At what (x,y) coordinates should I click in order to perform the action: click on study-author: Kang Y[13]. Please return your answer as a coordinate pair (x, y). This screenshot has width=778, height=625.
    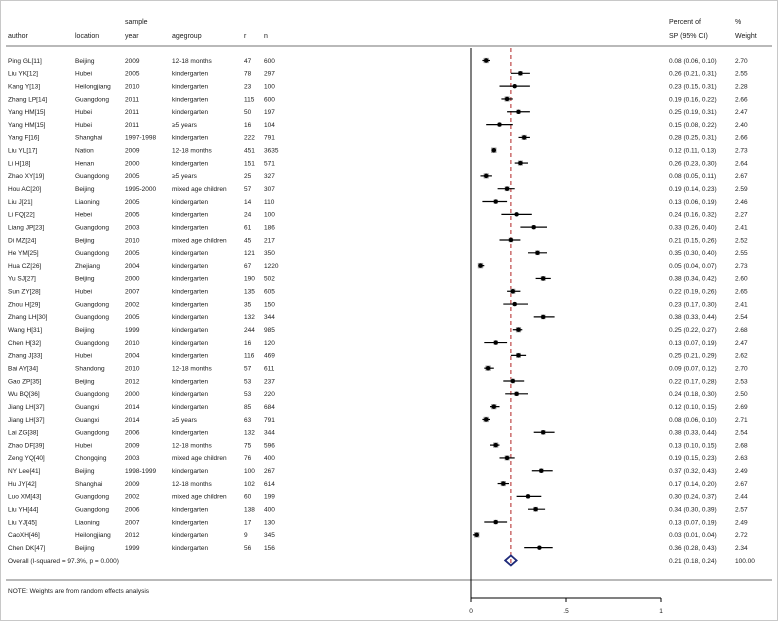
    Looking at the image, I should click on (24, 86).